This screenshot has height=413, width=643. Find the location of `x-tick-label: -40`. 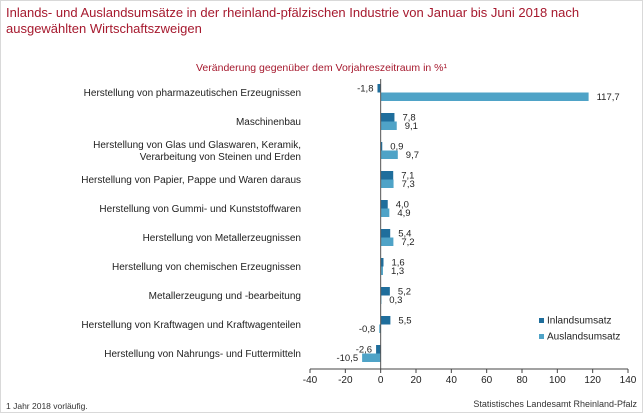

x-tick-label: -40 is located at coordinates (310, 380).